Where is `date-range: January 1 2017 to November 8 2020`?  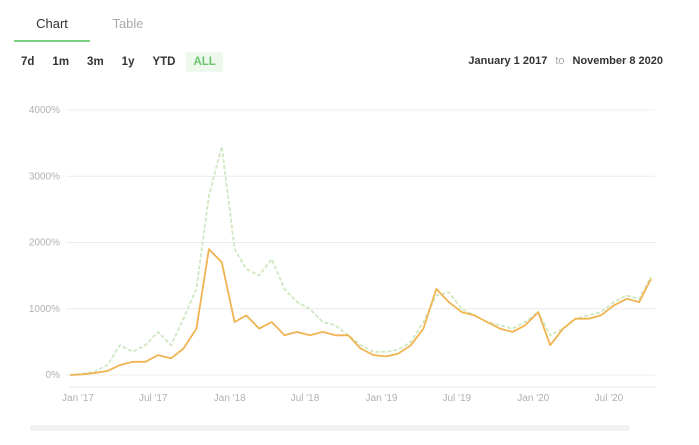 date-range: January 1 2017 to November 8 2020 is located at coordinates (565, 61).